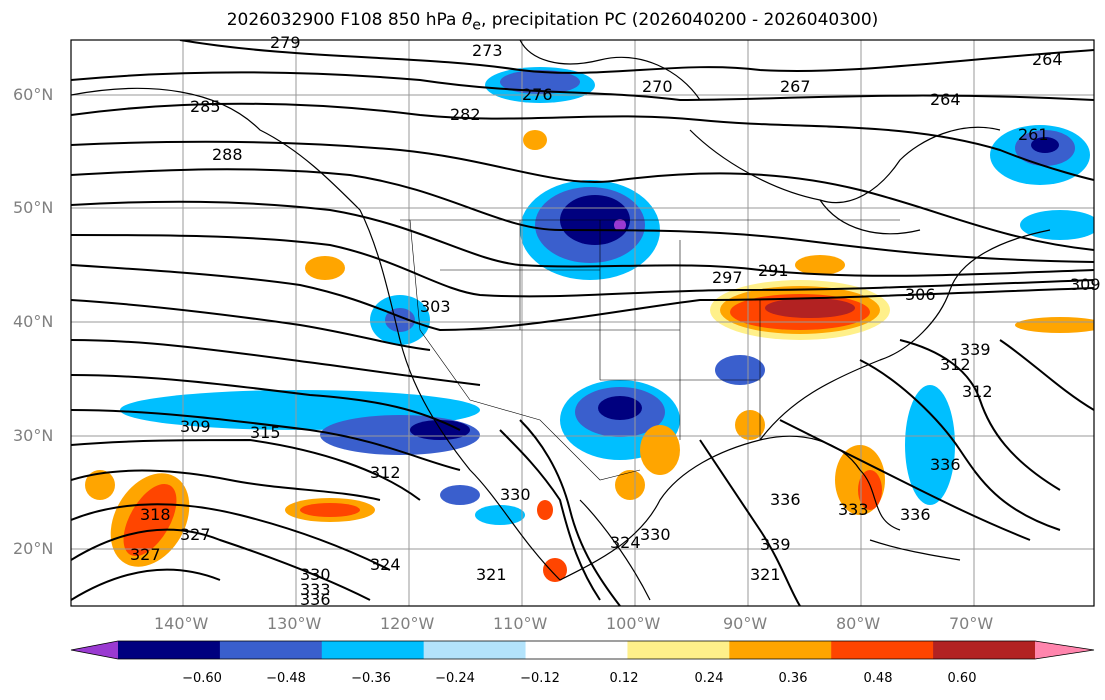 Image resolution: width=1105 pixels, height=700 pixels. Describe the element at coordinates (465, 114) in the screenshot. I see `contour-label: 282` at that location.